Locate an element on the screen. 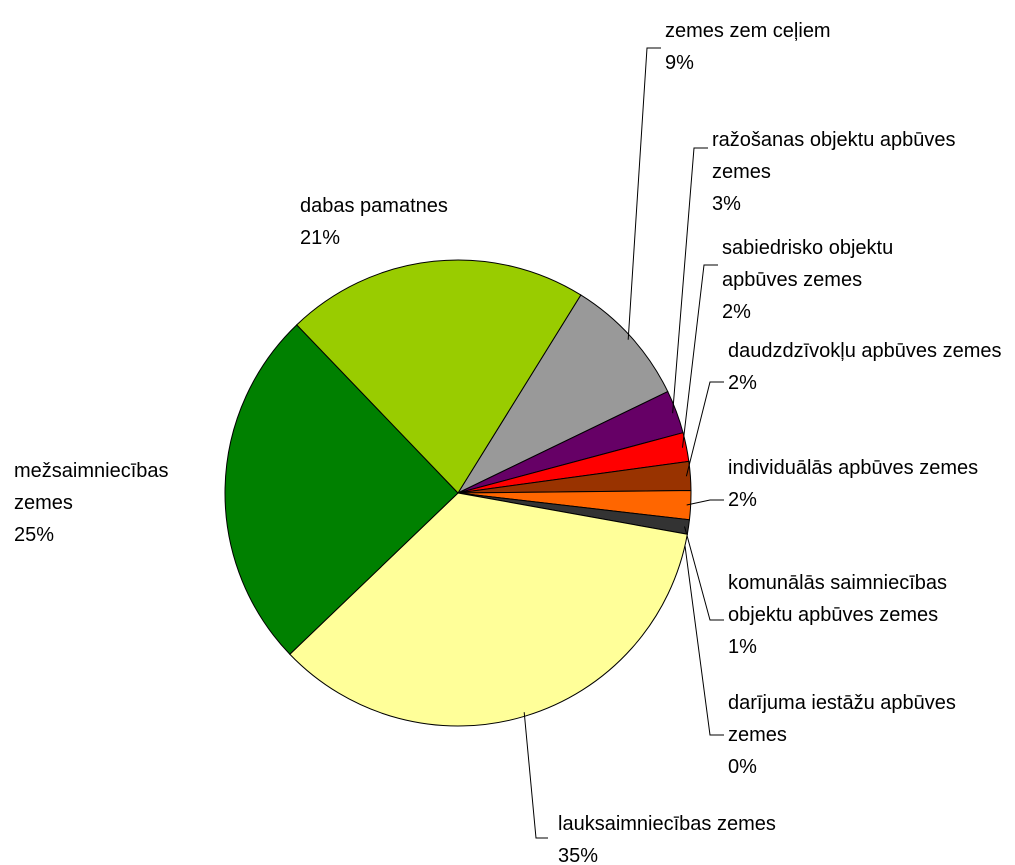  slice-label: zemes zem ceļiem 9% is located at coordinates (795, 47).